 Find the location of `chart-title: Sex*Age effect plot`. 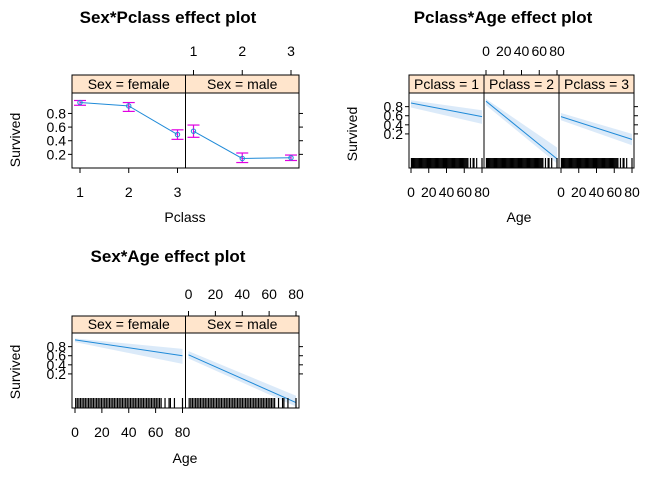

chart-title: Sex*Age effect plot is located at coordinates (168, 256).